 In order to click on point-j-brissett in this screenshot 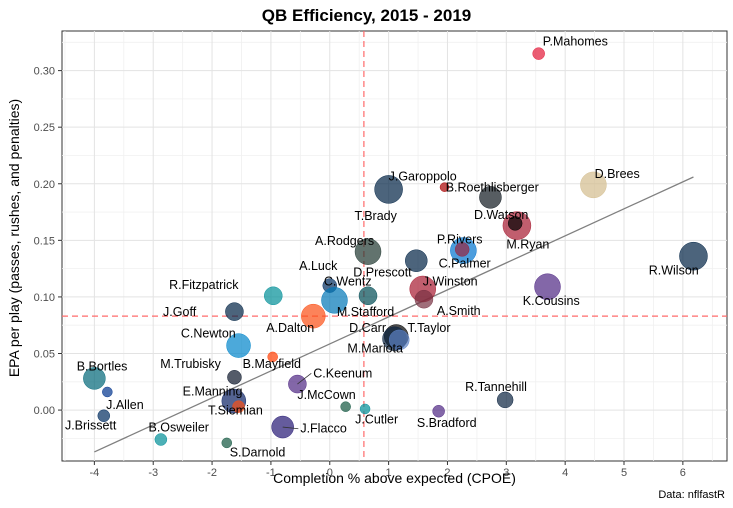, I will do `click(104, 415)`.